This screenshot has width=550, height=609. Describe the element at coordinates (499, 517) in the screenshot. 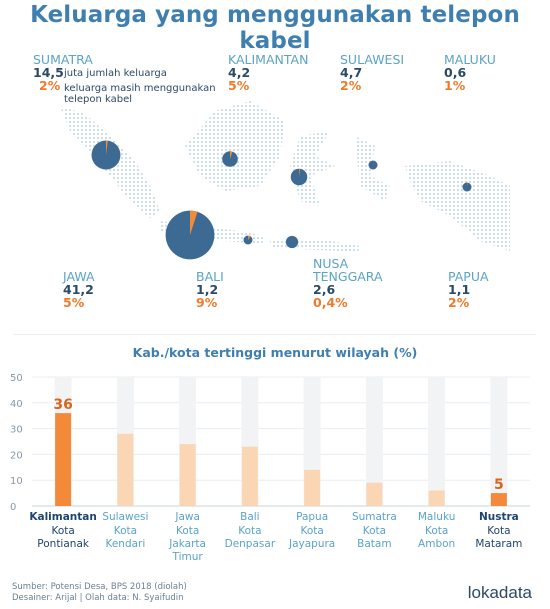

I see `x-tick-region: Nustra` at that location.